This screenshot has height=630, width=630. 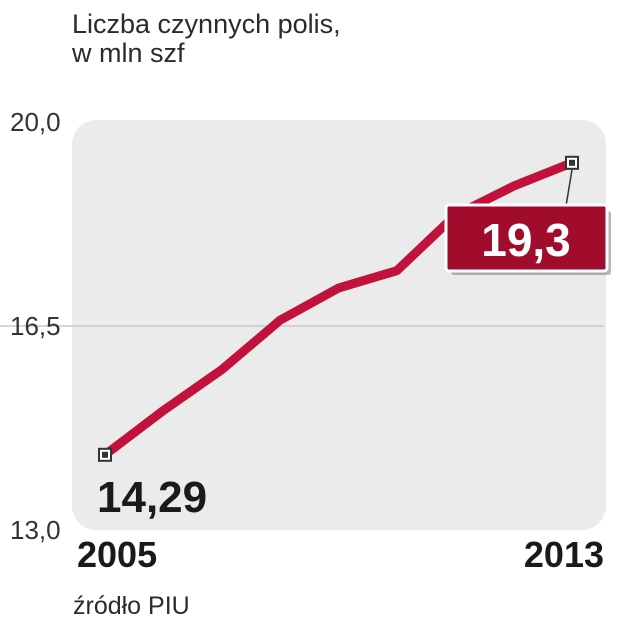 I want to click on chart-title: Liczba czynnych polis, w mln szf, so click(x=282, y=39).